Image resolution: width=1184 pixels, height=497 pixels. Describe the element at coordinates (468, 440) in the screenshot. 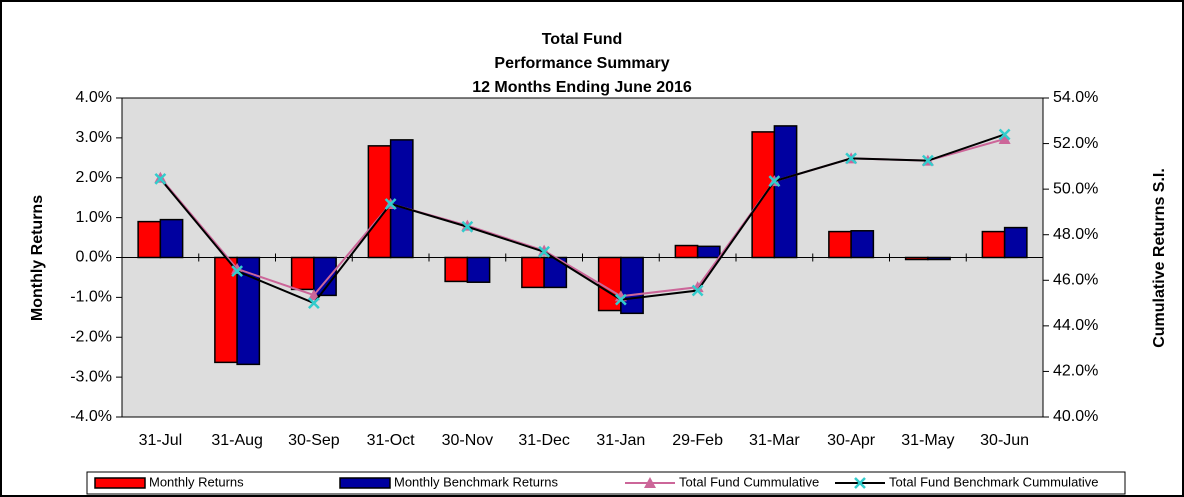

I see `x-tick-label: 30-Nov` at that location.